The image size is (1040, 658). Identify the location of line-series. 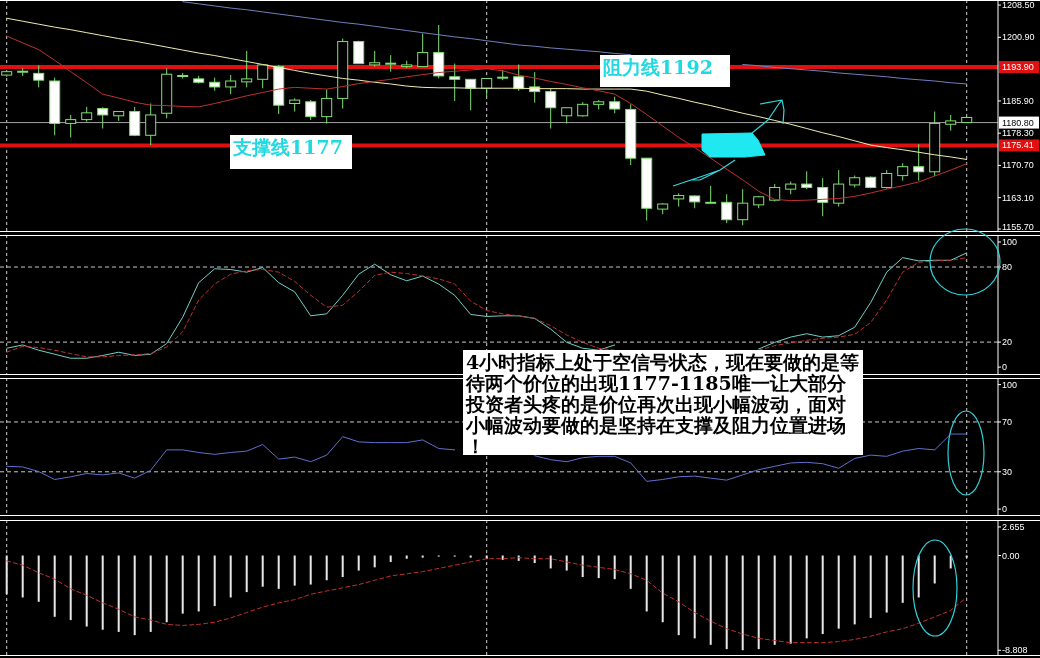
(487, 600).